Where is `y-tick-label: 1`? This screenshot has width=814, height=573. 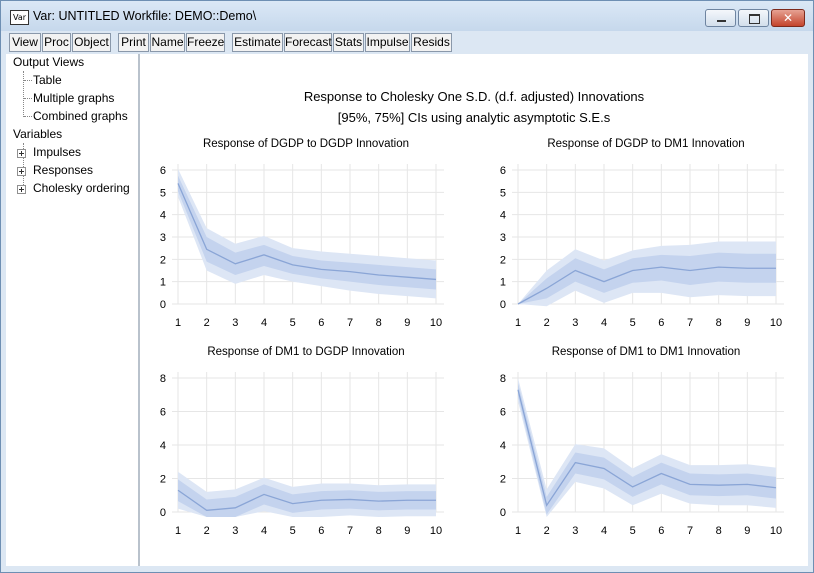 y-tick-label: 1 is located at coordinates (163, 283).